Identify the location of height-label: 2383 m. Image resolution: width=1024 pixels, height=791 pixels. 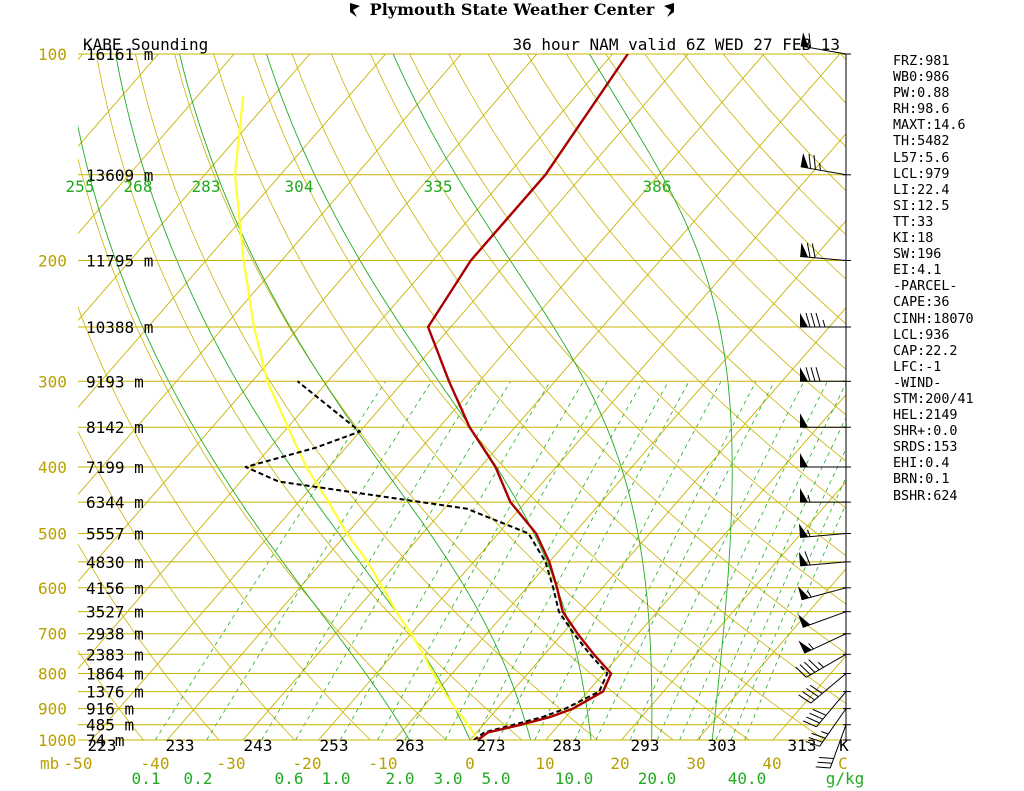
(115, 654).